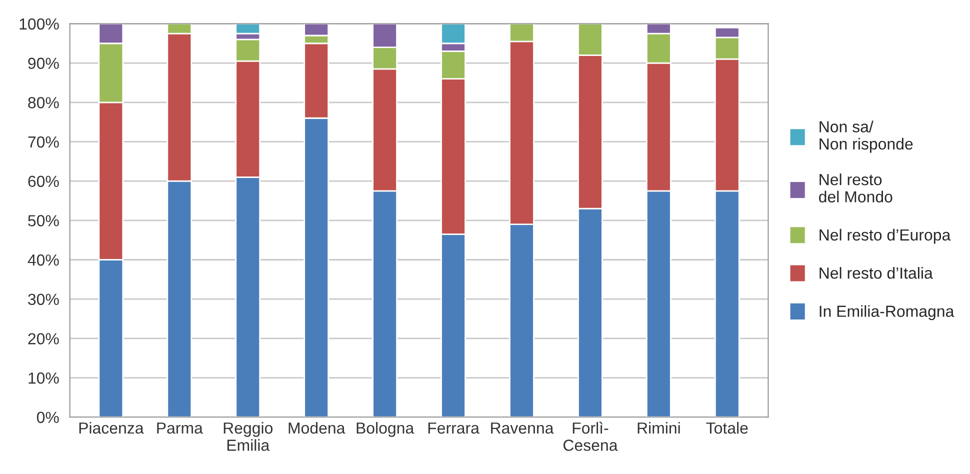 Image resolution: width=970 pixels, height=474 pixels. Describe the element at coordinates (43, 300) in the screenshot. I see `y-tick-label: 30%` at that location.